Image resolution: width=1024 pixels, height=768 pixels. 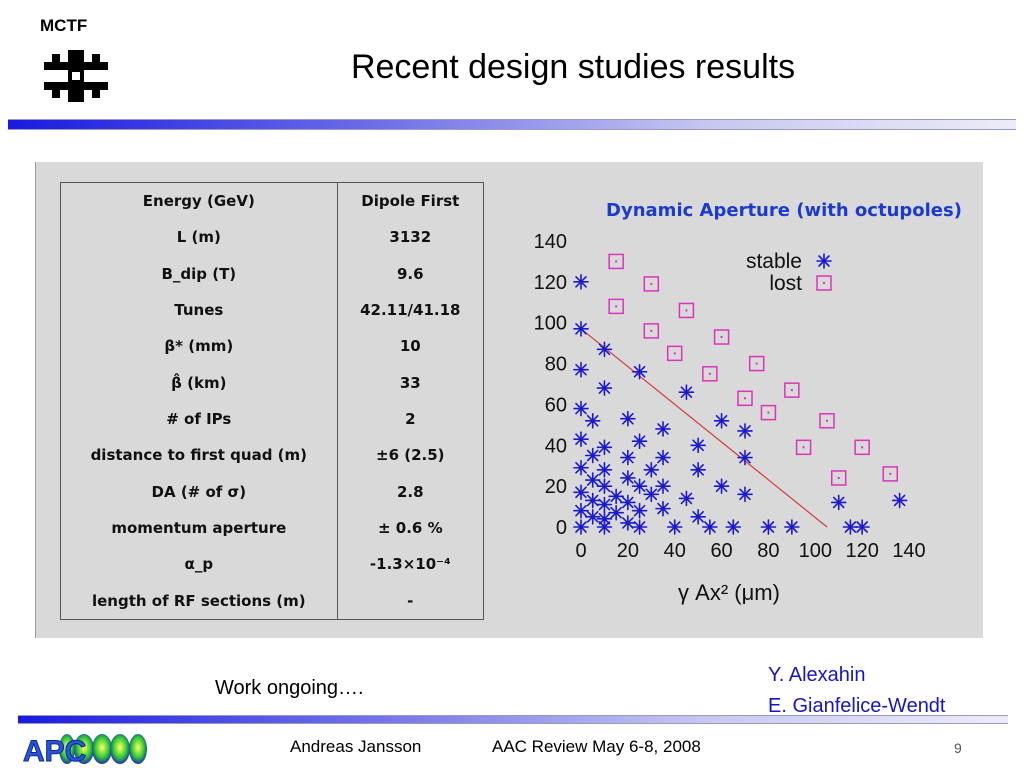 I want to click on x-tick-label: 120, so click(x=861, y=551).